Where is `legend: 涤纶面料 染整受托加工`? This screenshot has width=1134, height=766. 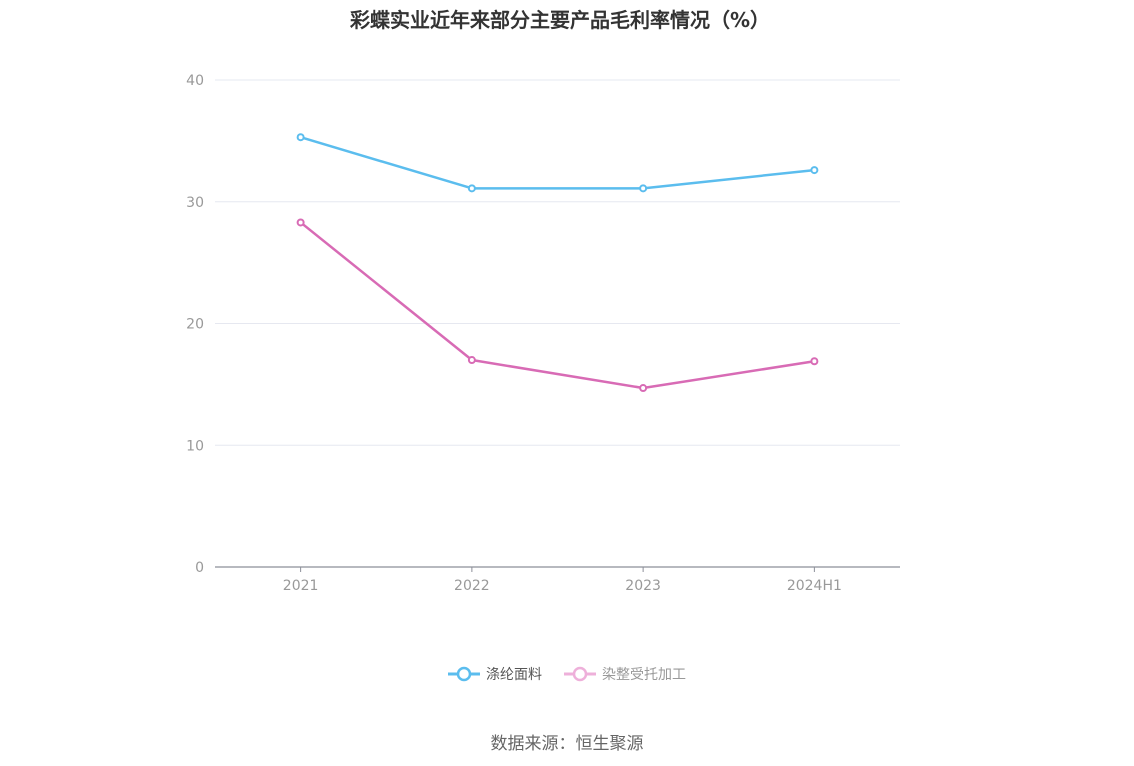
legend: 涤纶面料 染整受托加工 is located at coordinates (567, 674).